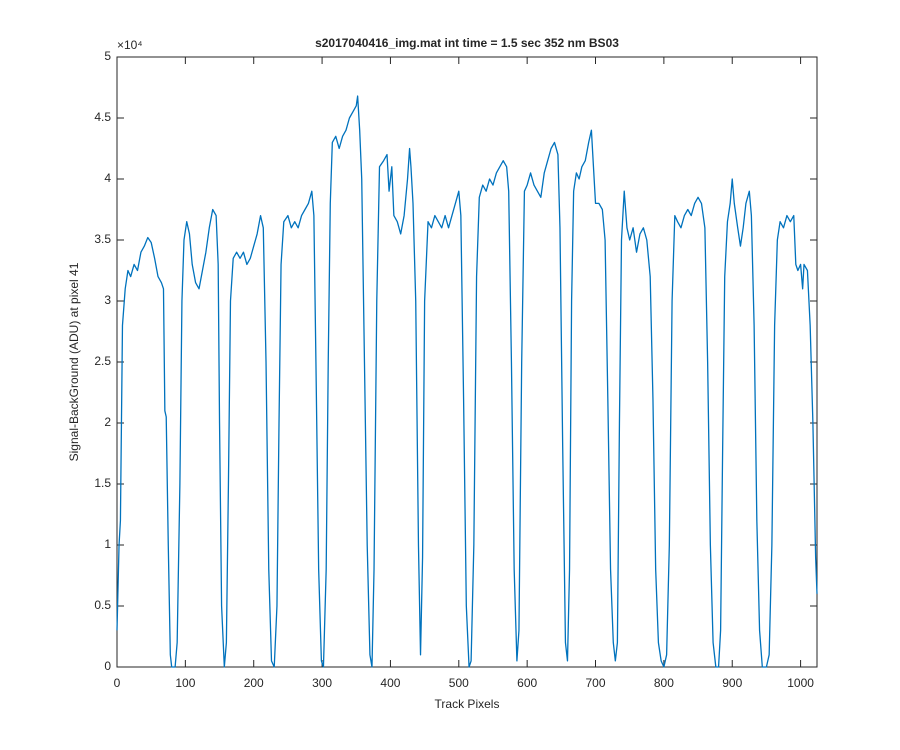  I want to click on x-tick-label: 100, so click(185, 683).